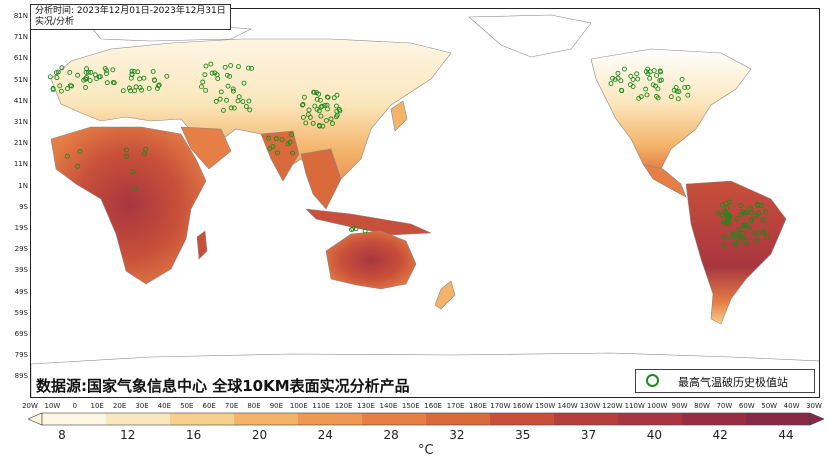  I want to click on longitude-label: 70W, so click(724, 406).